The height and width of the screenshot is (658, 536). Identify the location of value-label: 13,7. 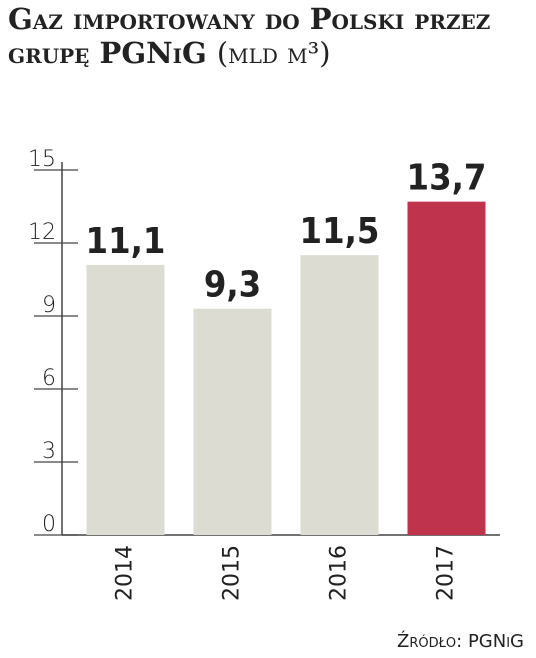
(447, 178).